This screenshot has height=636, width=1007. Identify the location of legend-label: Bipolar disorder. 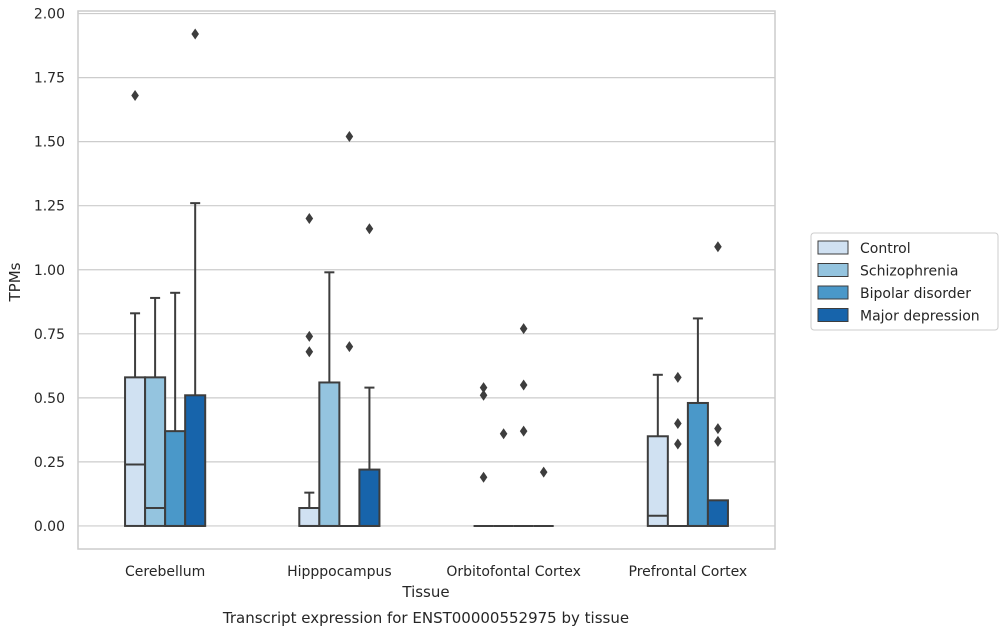
(915, 294).